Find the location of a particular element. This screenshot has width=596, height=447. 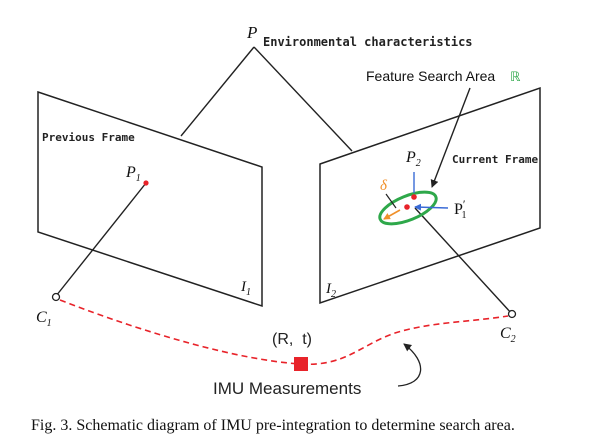

imu-pose-marker is located at coordinates (301, 364).